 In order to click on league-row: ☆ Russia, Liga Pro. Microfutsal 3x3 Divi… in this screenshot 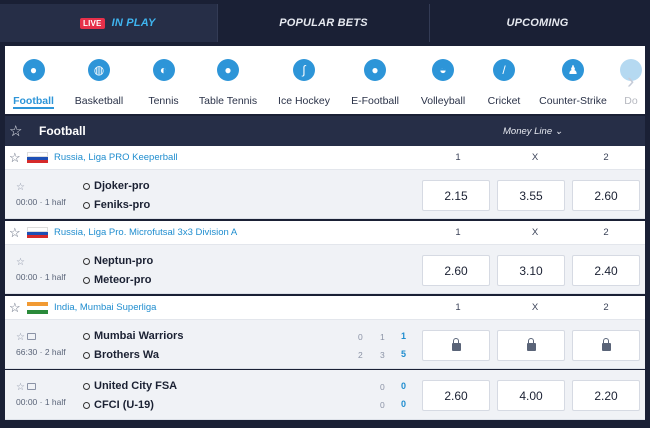, I will do `click(325, 233)`.